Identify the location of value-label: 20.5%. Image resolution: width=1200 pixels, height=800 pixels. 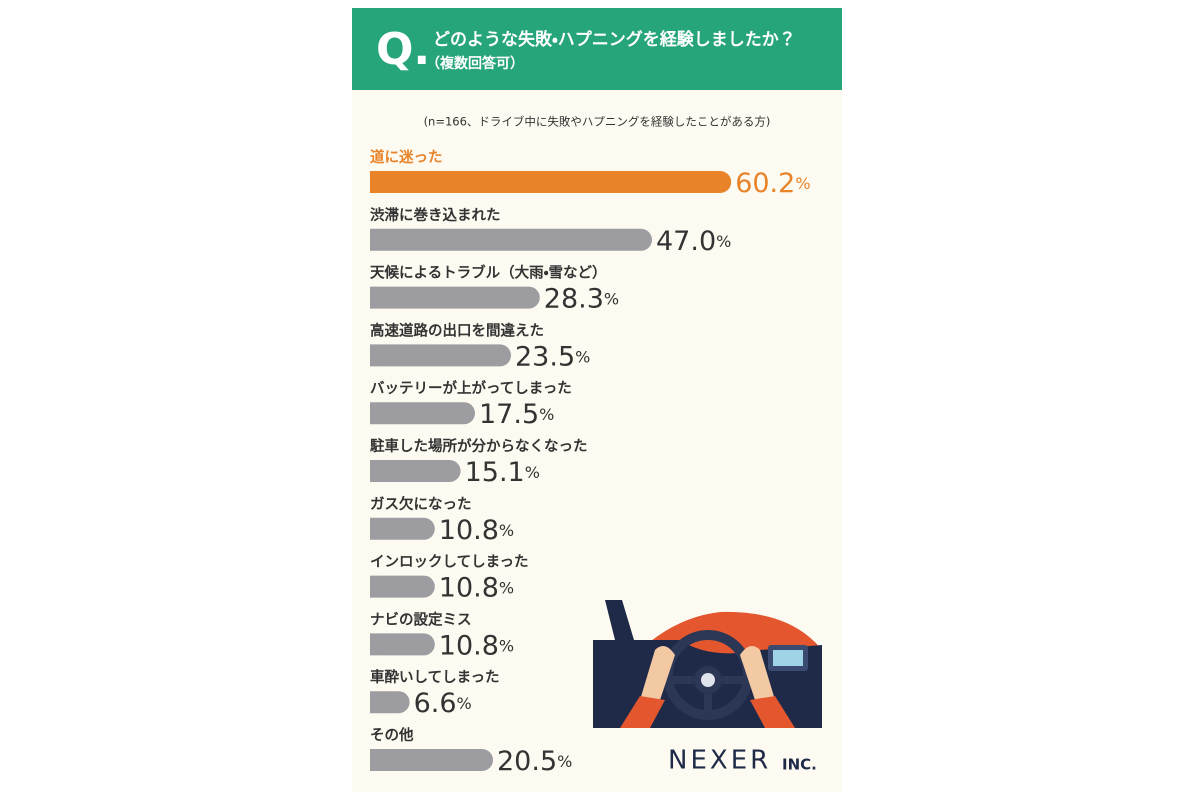
(534, 761).